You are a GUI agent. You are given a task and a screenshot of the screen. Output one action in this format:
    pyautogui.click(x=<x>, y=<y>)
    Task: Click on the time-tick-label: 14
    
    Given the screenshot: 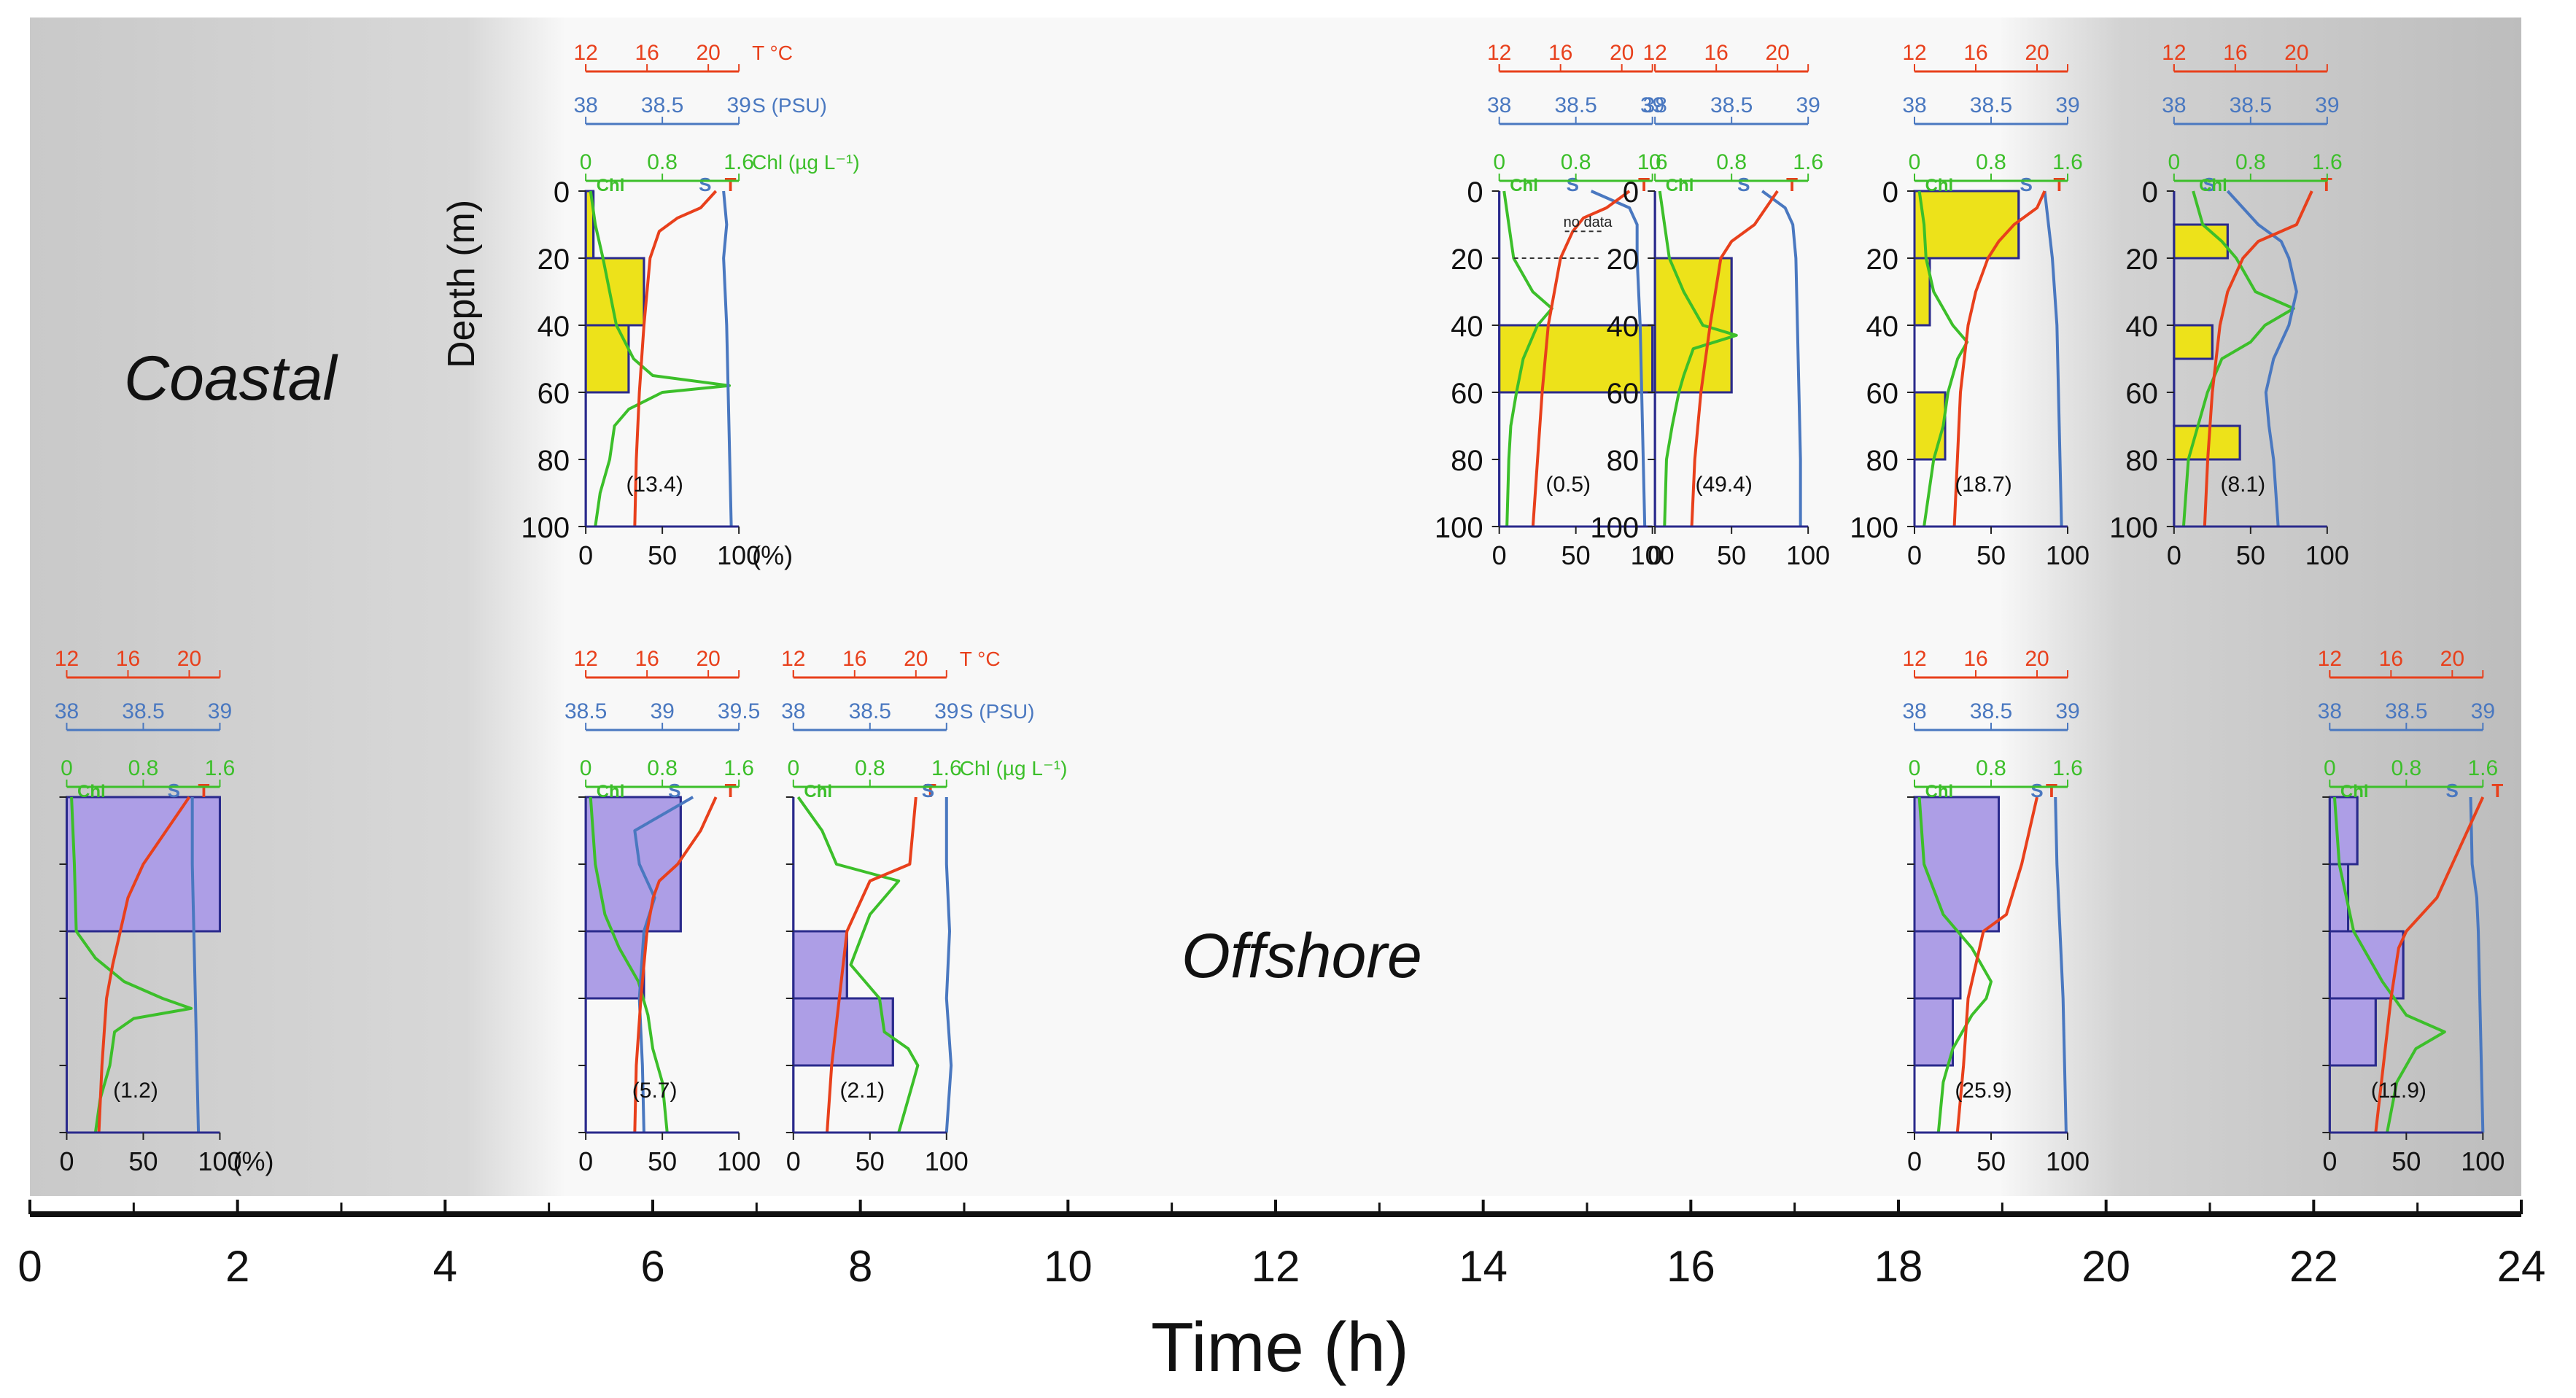 What is the action you would take?
    pyautogui.click(x=1484, y=1266)
    